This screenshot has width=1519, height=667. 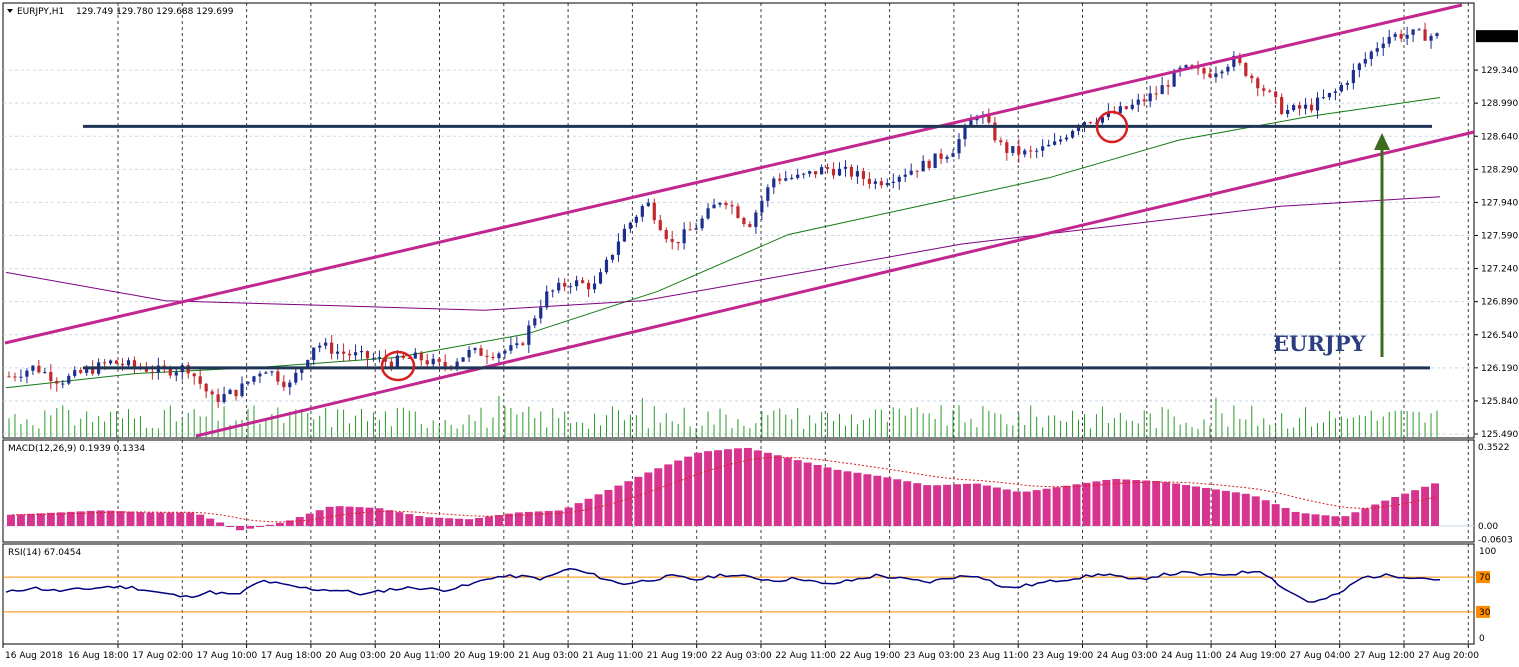 What do you see at coordinates (870, 656) in the screenshot?
I see `time-tick-label: 22 Aug 19:00` at bounding box center [870, 656].